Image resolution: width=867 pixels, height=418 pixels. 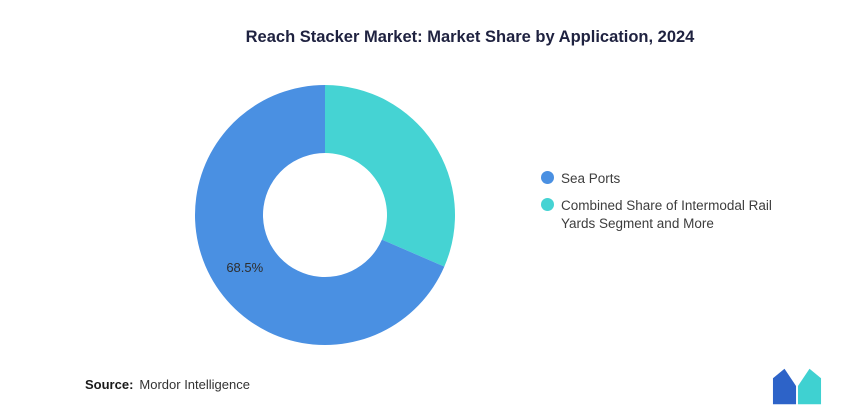 I want to click on legend-marker-intermodal-rail, so click(x=547, y=204).